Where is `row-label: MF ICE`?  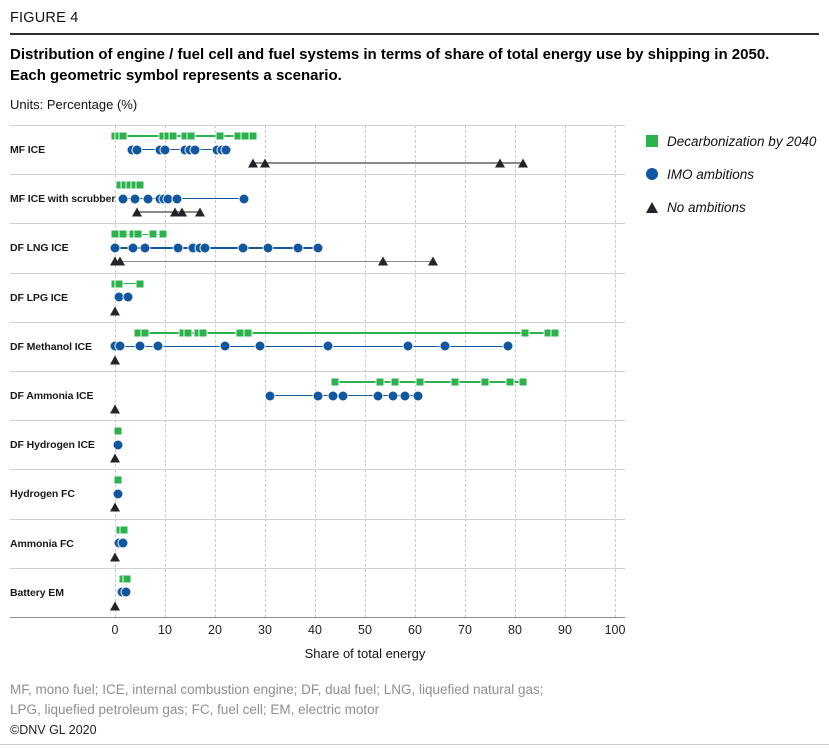
row-label: MF ICE is located at coordinates (27, 150).